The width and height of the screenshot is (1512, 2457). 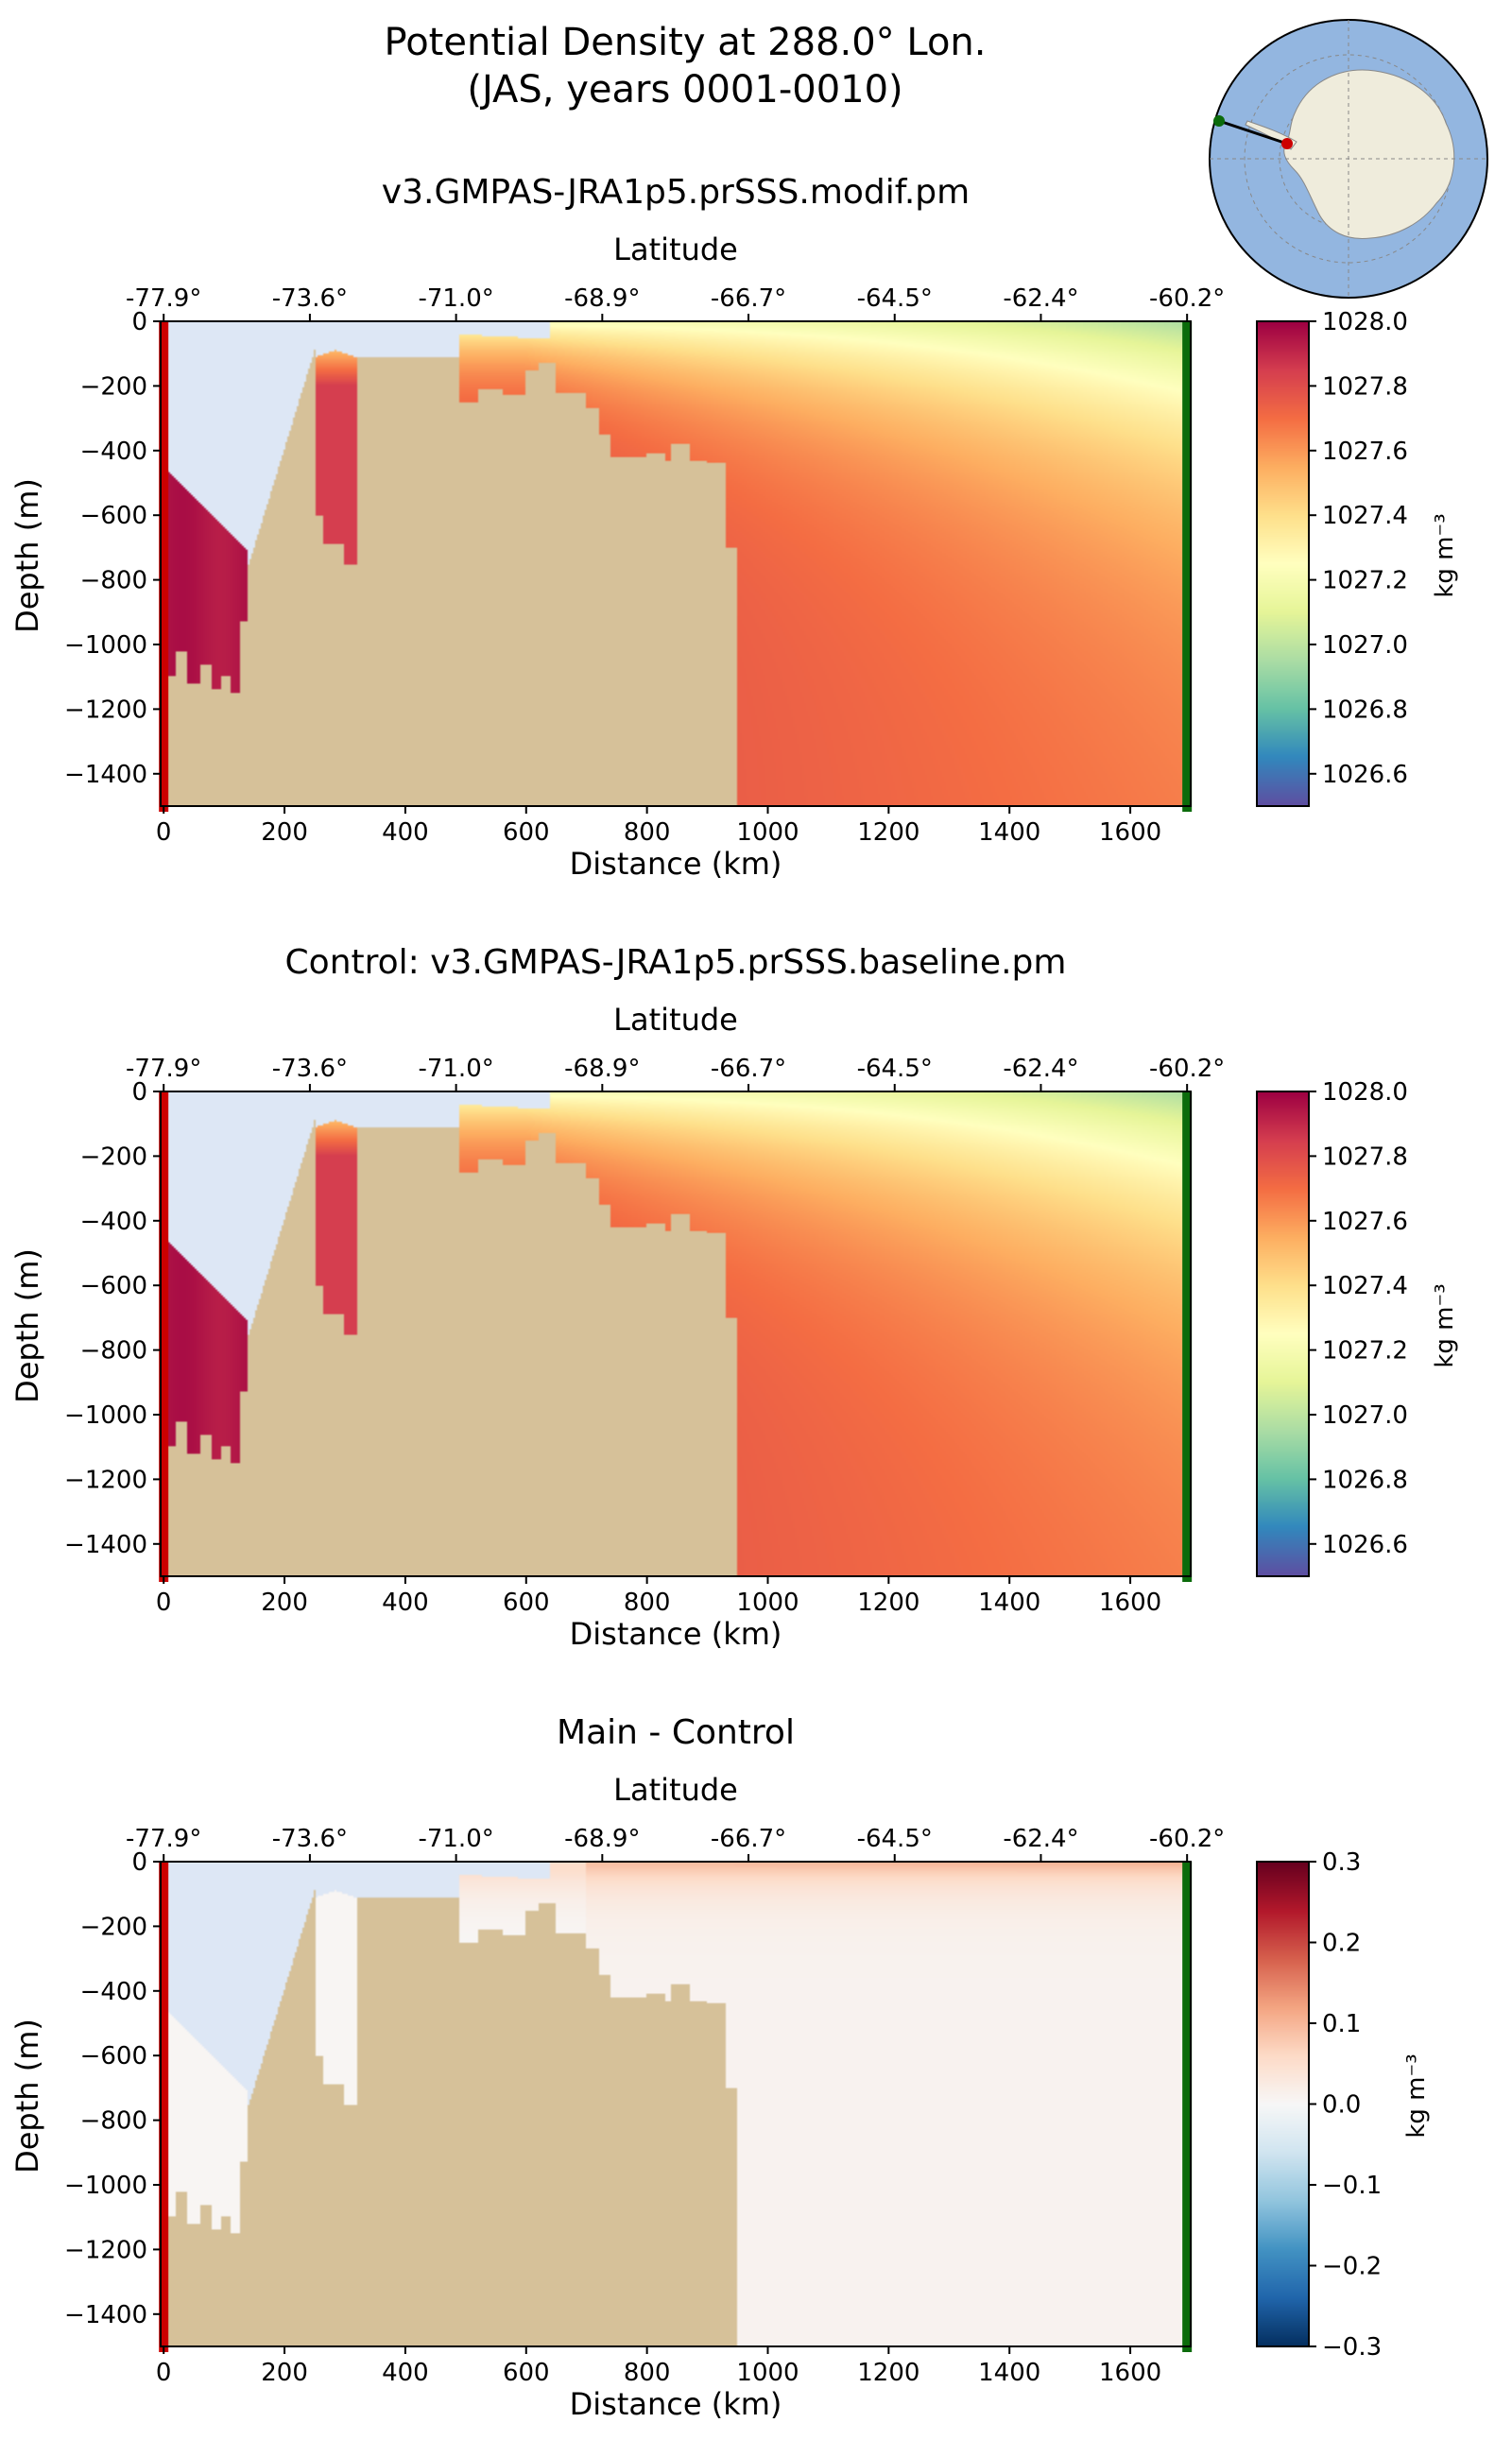 What do you see at coordinates (27, 2096) in the screenshot?
I see `panel-3-ylabel: Depth (m)` at bounding box center [27, 2096].